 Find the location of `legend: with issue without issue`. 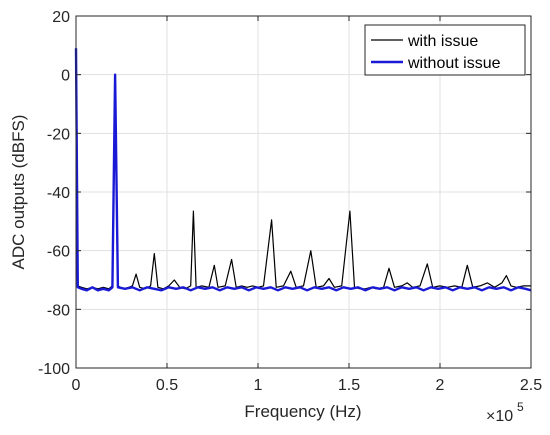

legend: with issue without issue is located at coordinates (445, 50).